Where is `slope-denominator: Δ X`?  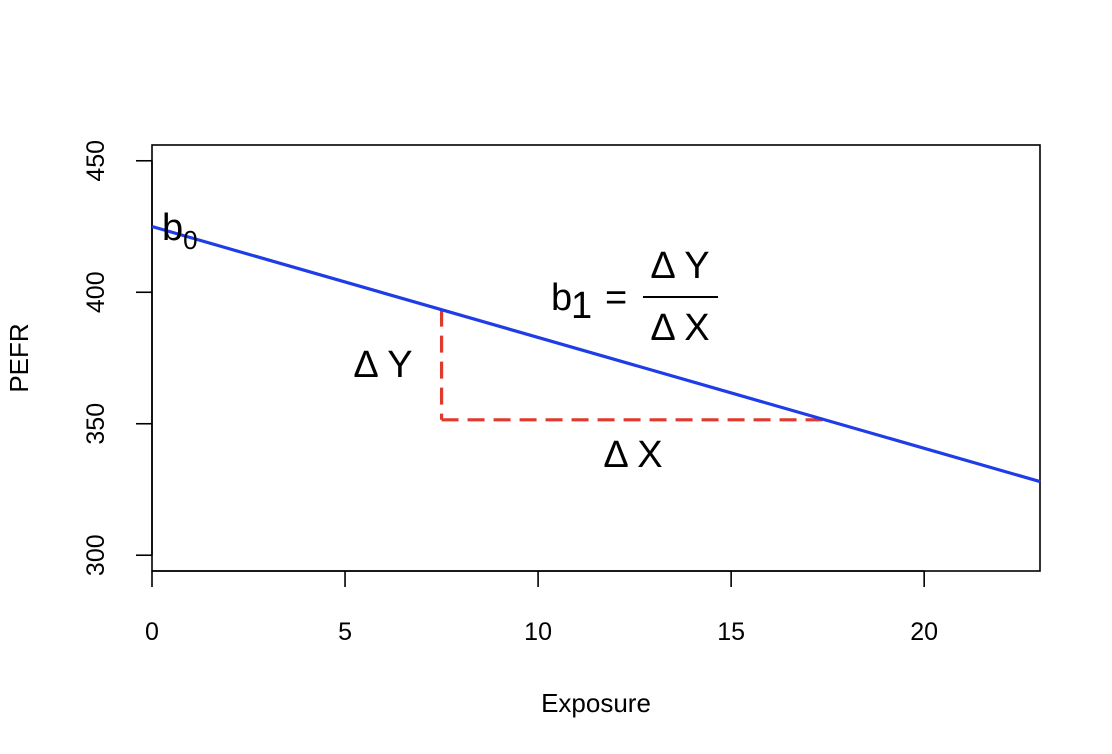 slope-denominator: Δ X is located at coordinates (679, 328).